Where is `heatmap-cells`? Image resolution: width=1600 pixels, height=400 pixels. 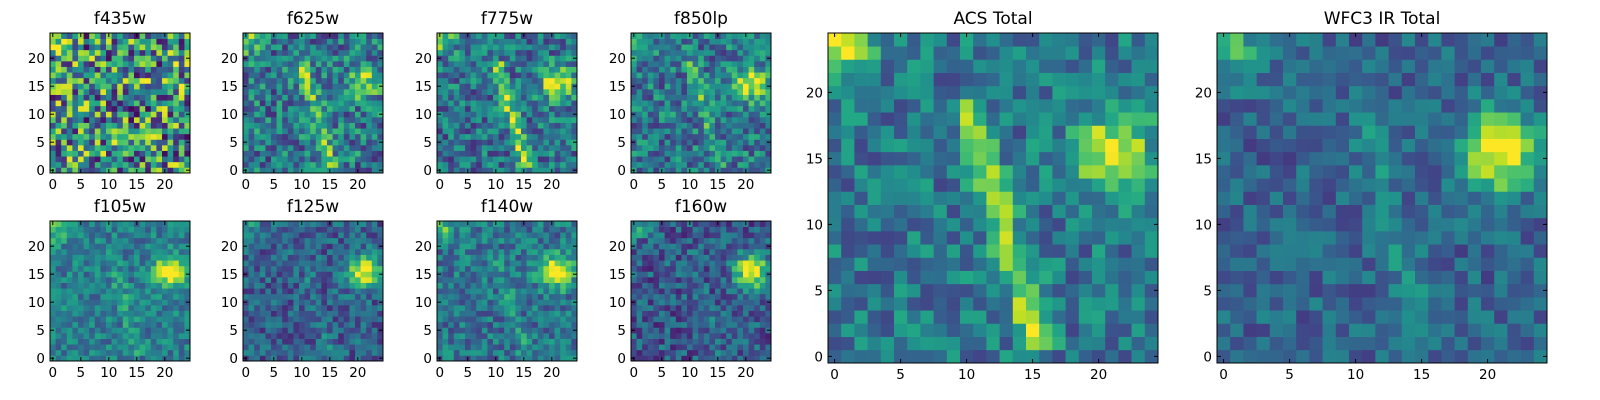
heatmap-cells is located at coordinates (701, 103).